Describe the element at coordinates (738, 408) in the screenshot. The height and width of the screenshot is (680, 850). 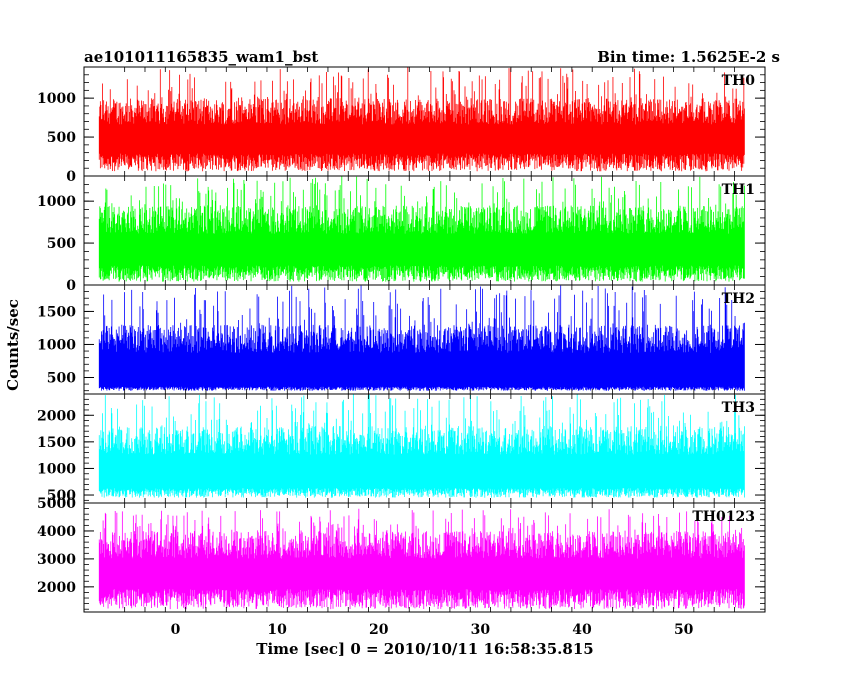
I see `panel-name-label: TH3` at that location.